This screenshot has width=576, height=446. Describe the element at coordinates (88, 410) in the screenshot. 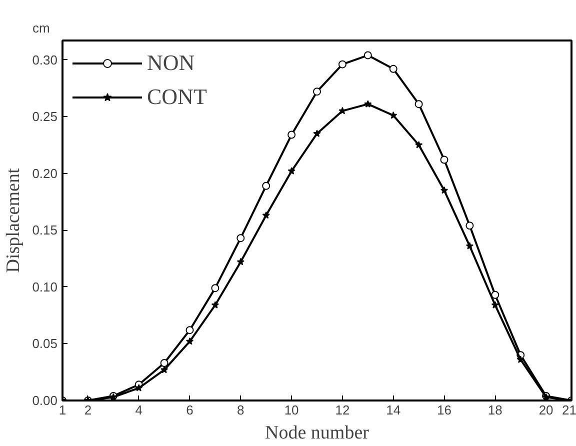

I see `x-tick-label: 2` at that location.